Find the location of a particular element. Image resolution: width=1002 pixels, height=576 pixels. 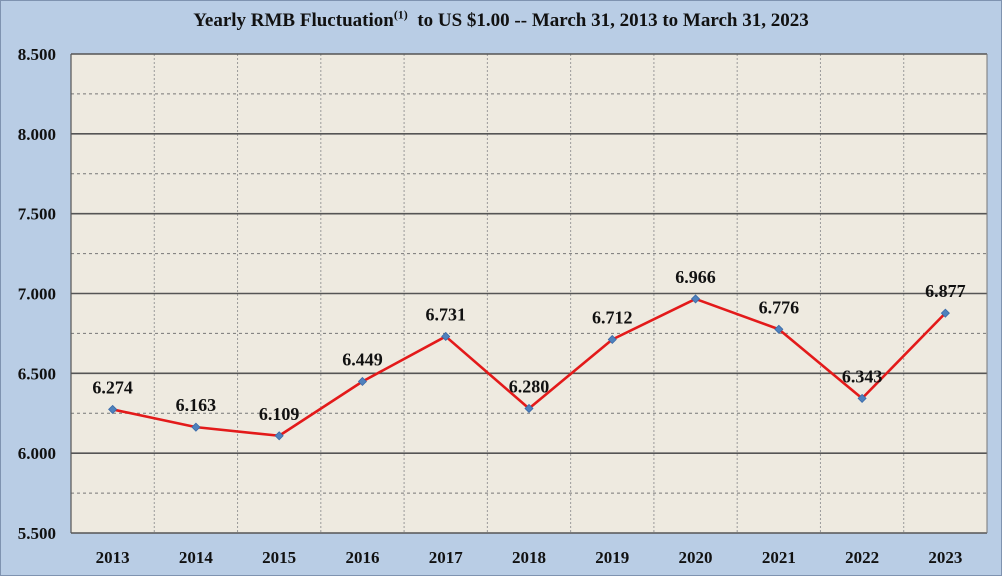

chart-title-main: Yearly RMB Fluctuation is located at coordinates (293, 20).